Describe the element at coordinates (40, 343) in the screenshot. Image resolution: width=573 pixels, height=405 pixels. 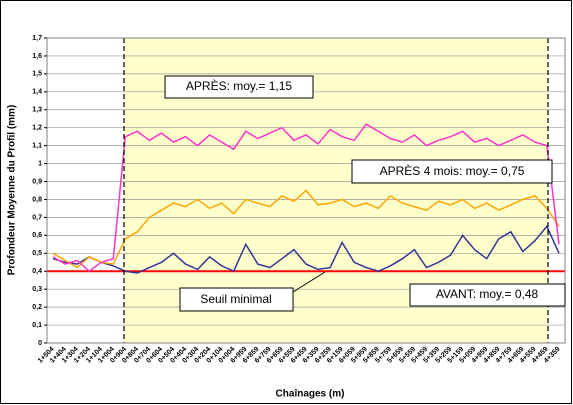
I see `y-tick-label: 0` at that location.